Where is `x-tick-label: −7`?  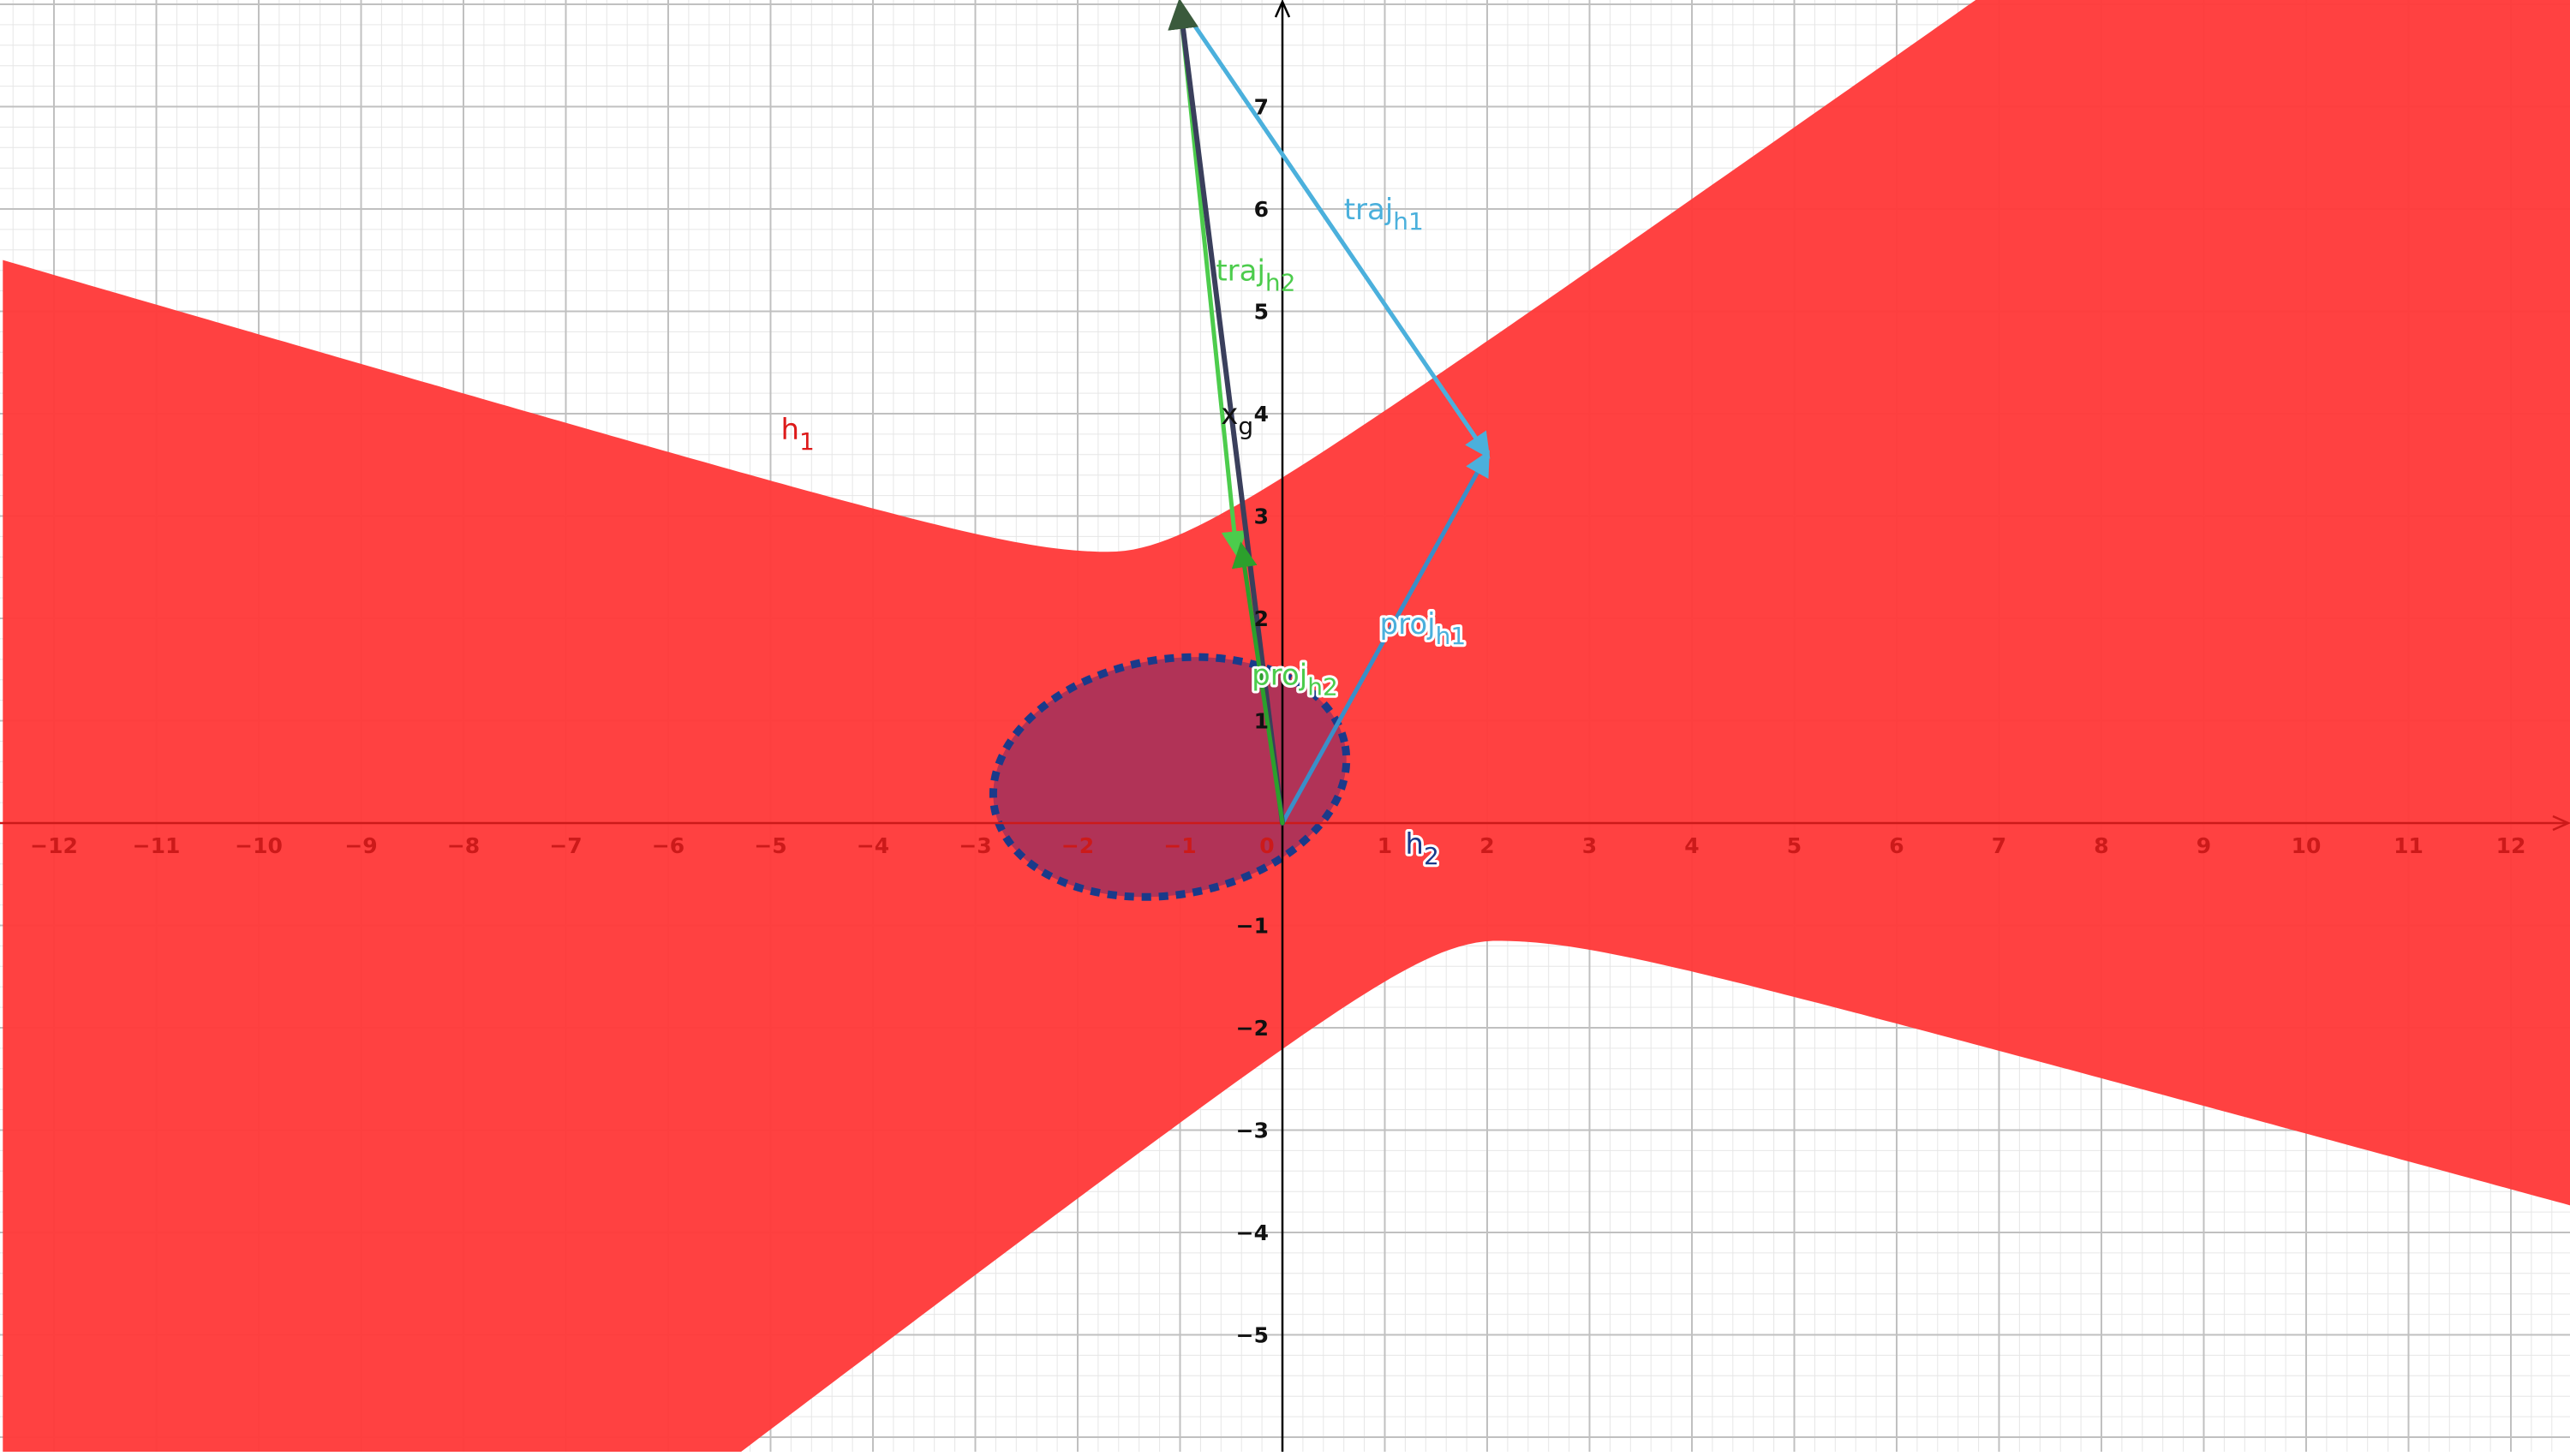 x-tick-label: −7 is located at coordinates (565, 845).